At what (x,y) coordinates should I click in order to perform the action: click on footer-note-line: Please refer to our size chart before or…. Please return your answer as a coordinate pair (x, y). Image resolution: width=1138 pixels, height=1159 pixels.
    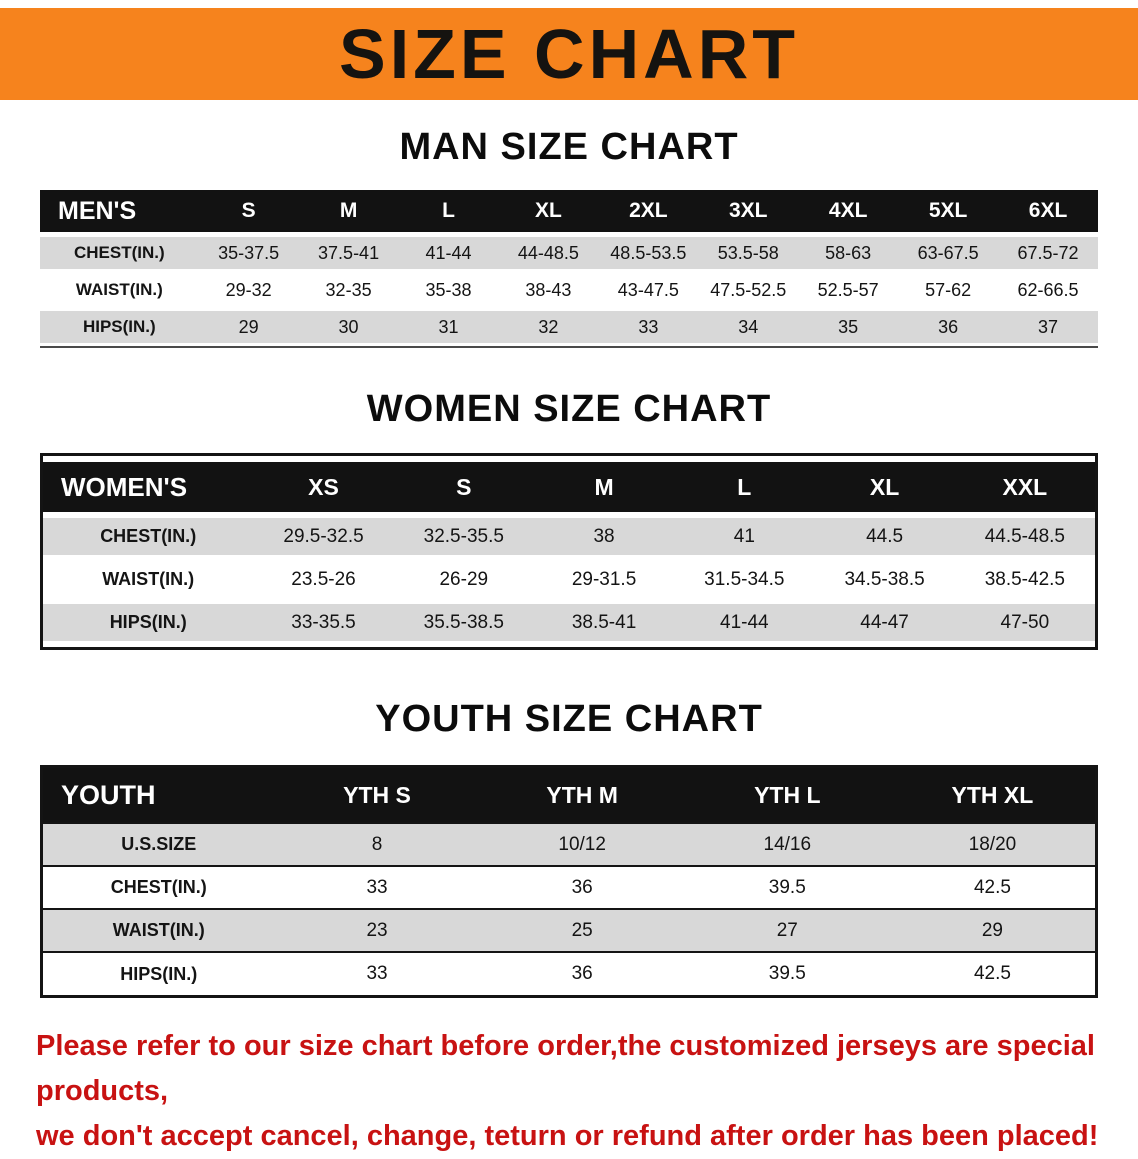
    Looking at the image, I should click on (565, 1068).